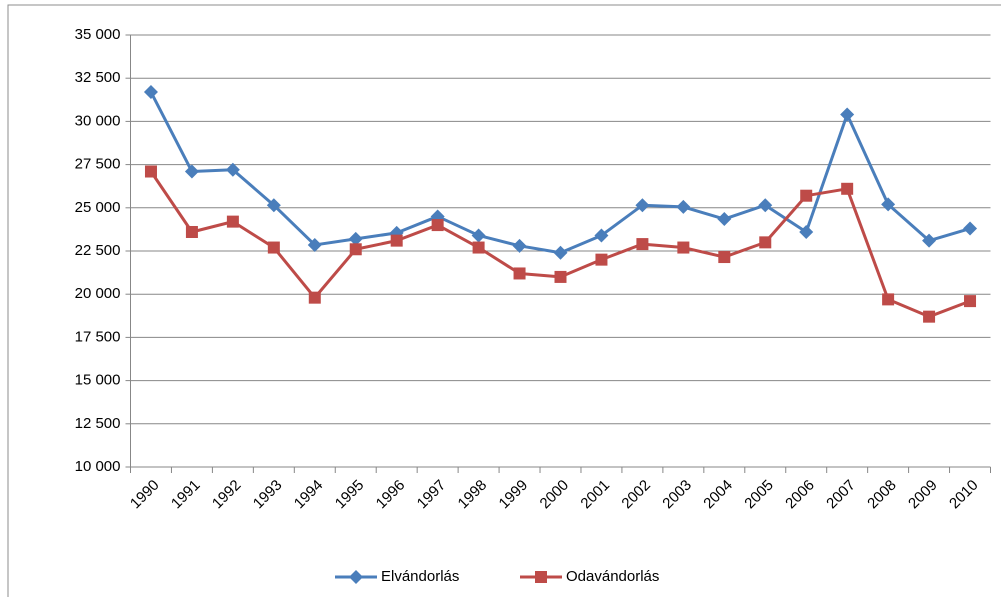  I want to click on y-tick-label: 15 000, so click(98, 380).